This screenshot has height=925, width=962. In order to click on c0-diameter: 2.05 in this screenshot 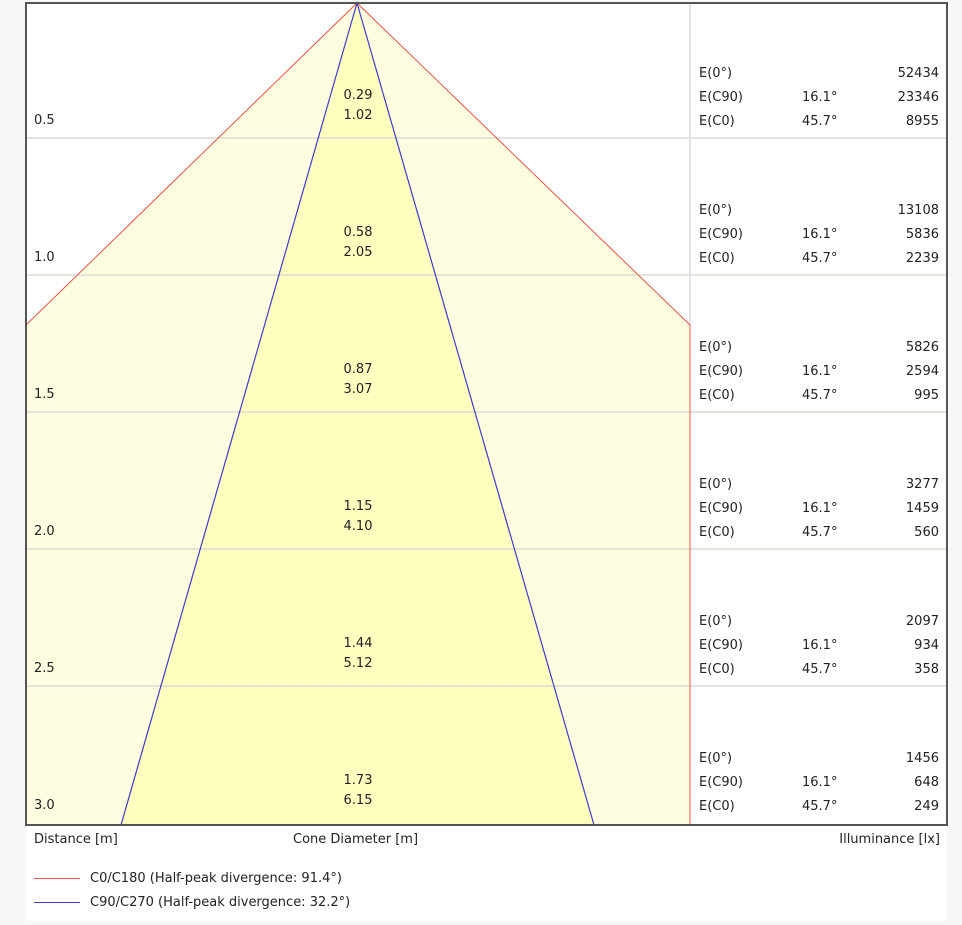, I will do `click(358, 252)`.